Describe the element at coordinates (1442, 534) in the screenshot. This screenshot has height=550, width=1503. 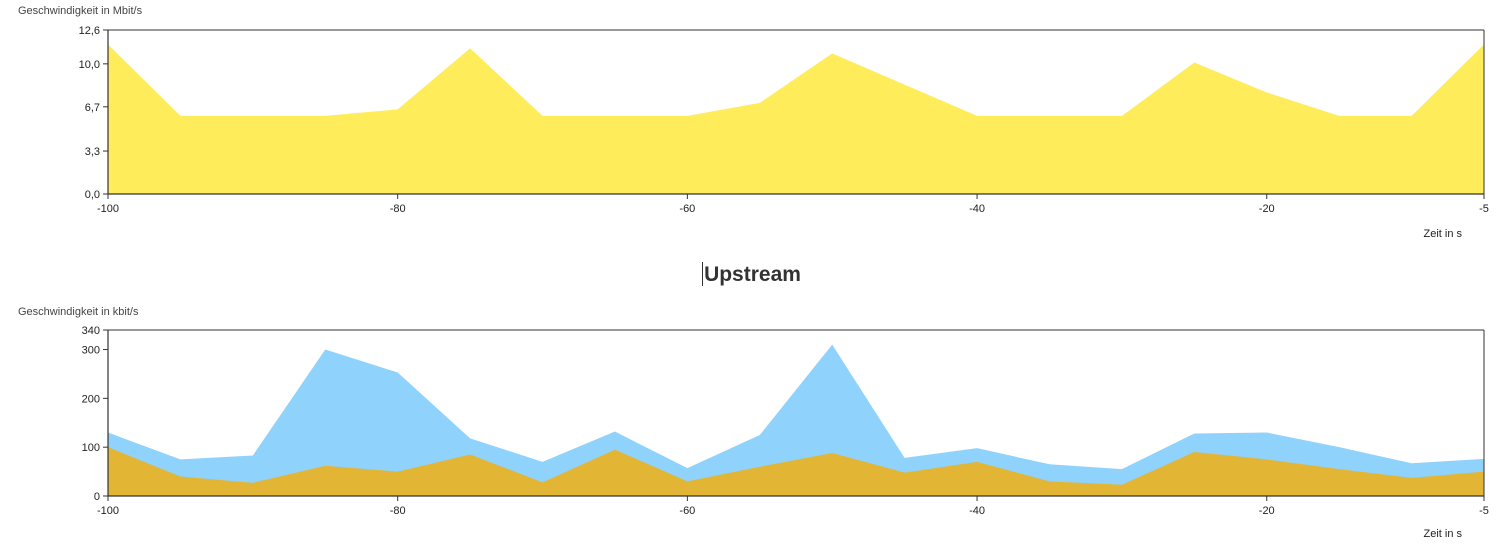
I see `upstream-x-axis-title: Zeit in s` at that location.